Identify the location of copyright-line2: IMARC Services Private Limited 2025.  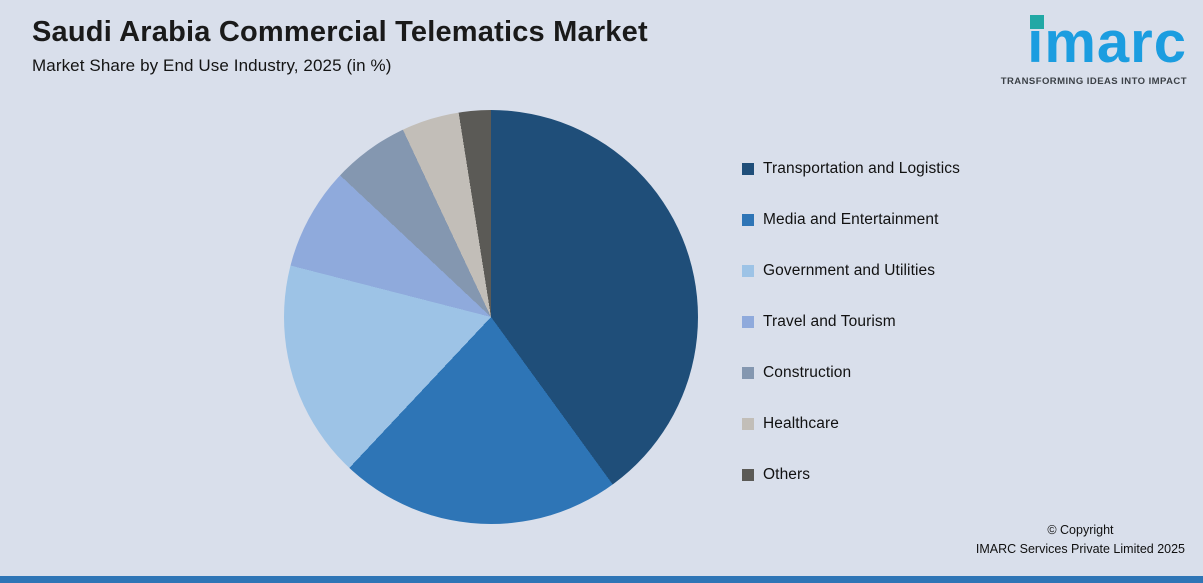
(1080, 549).